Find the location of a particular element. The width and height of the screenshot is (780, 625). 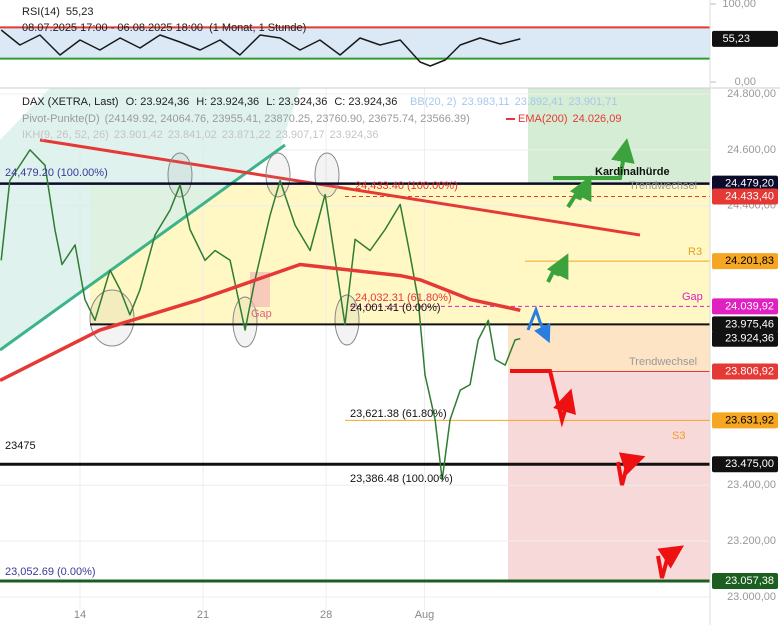

text-part: BB(20, 2) is located at coordinates (433, 102).